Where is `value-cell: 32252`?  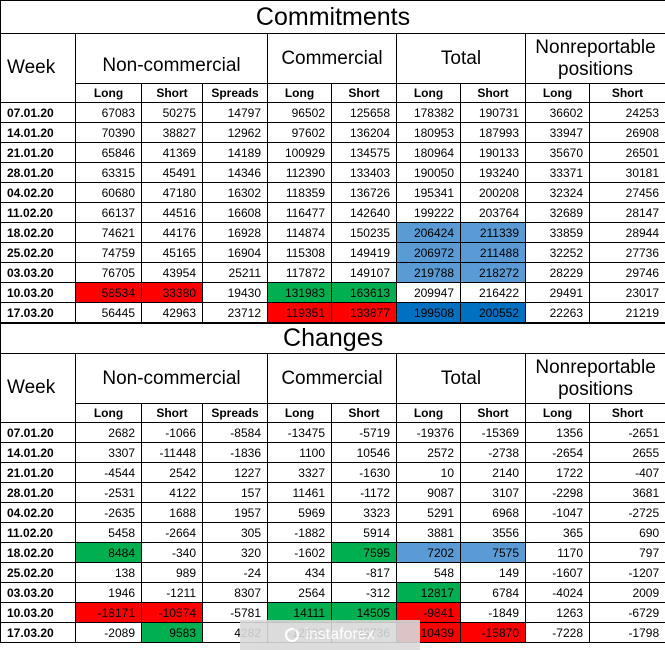 value-cell: 32252 is located at coordinates (557, 252).